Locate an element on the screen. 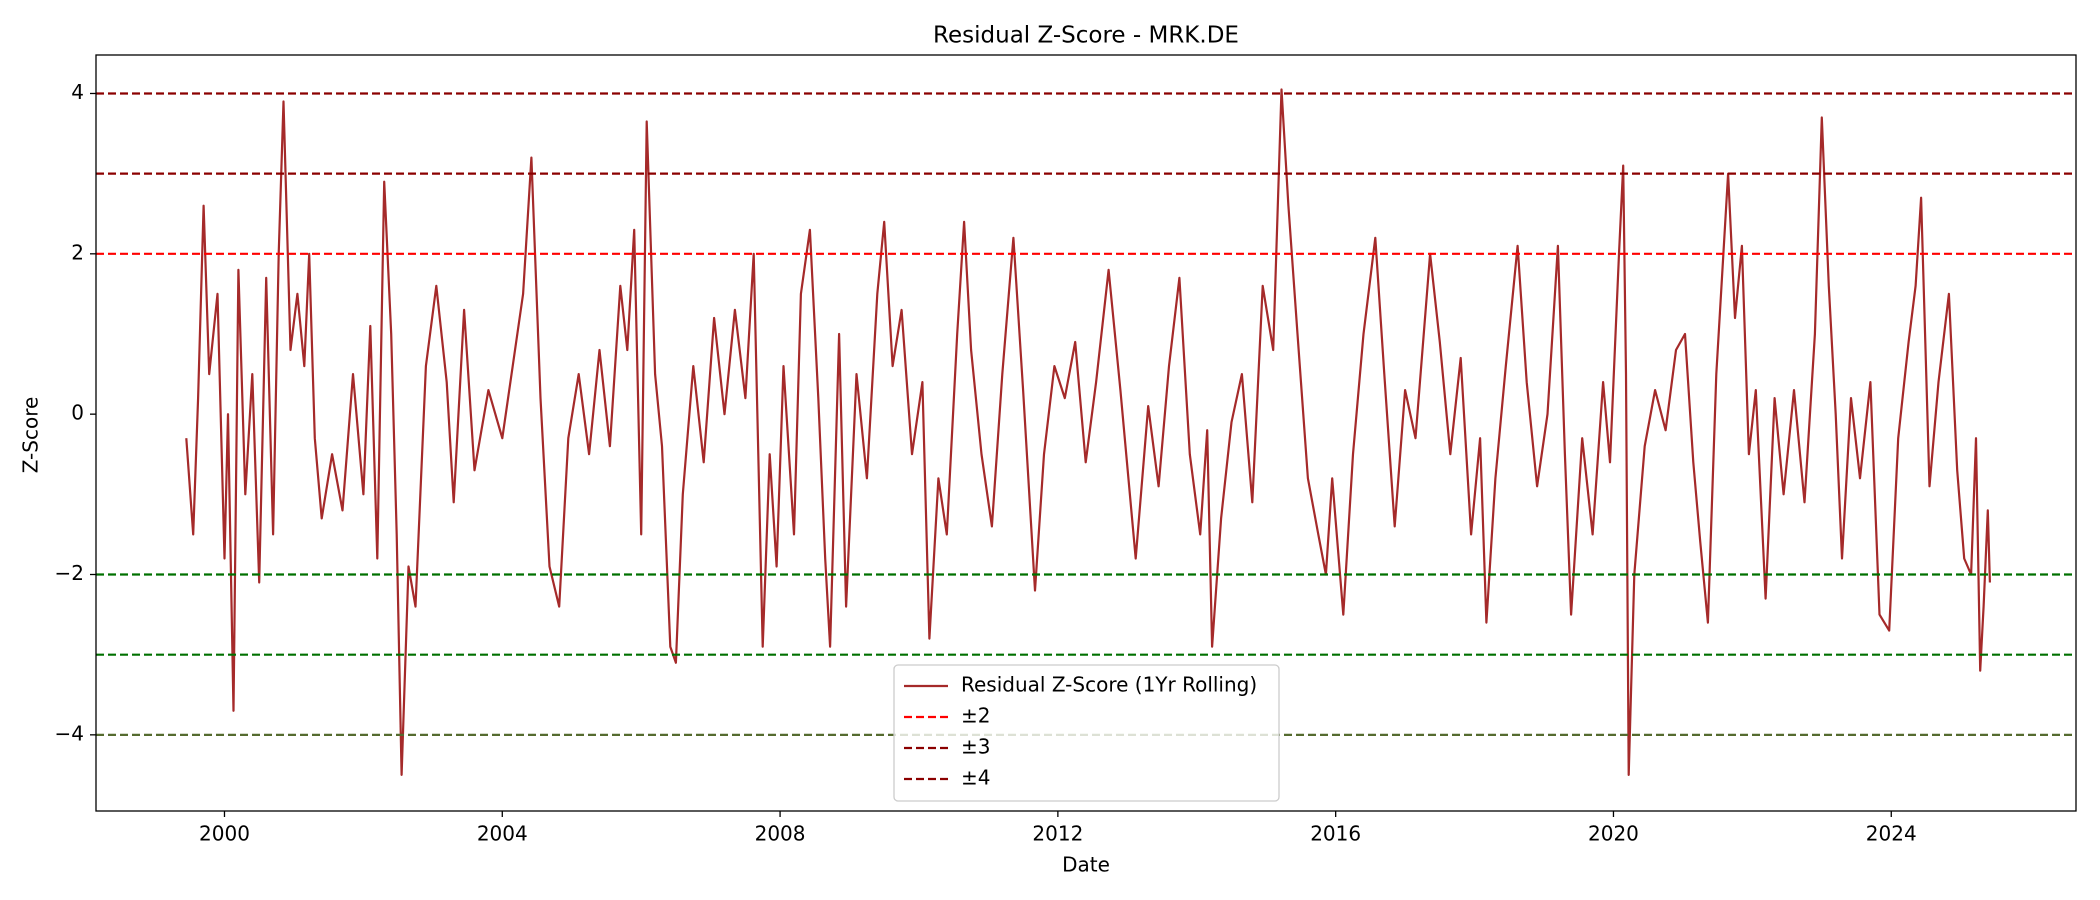  y-tick-label: −4 is located at coordinates (69, 733).